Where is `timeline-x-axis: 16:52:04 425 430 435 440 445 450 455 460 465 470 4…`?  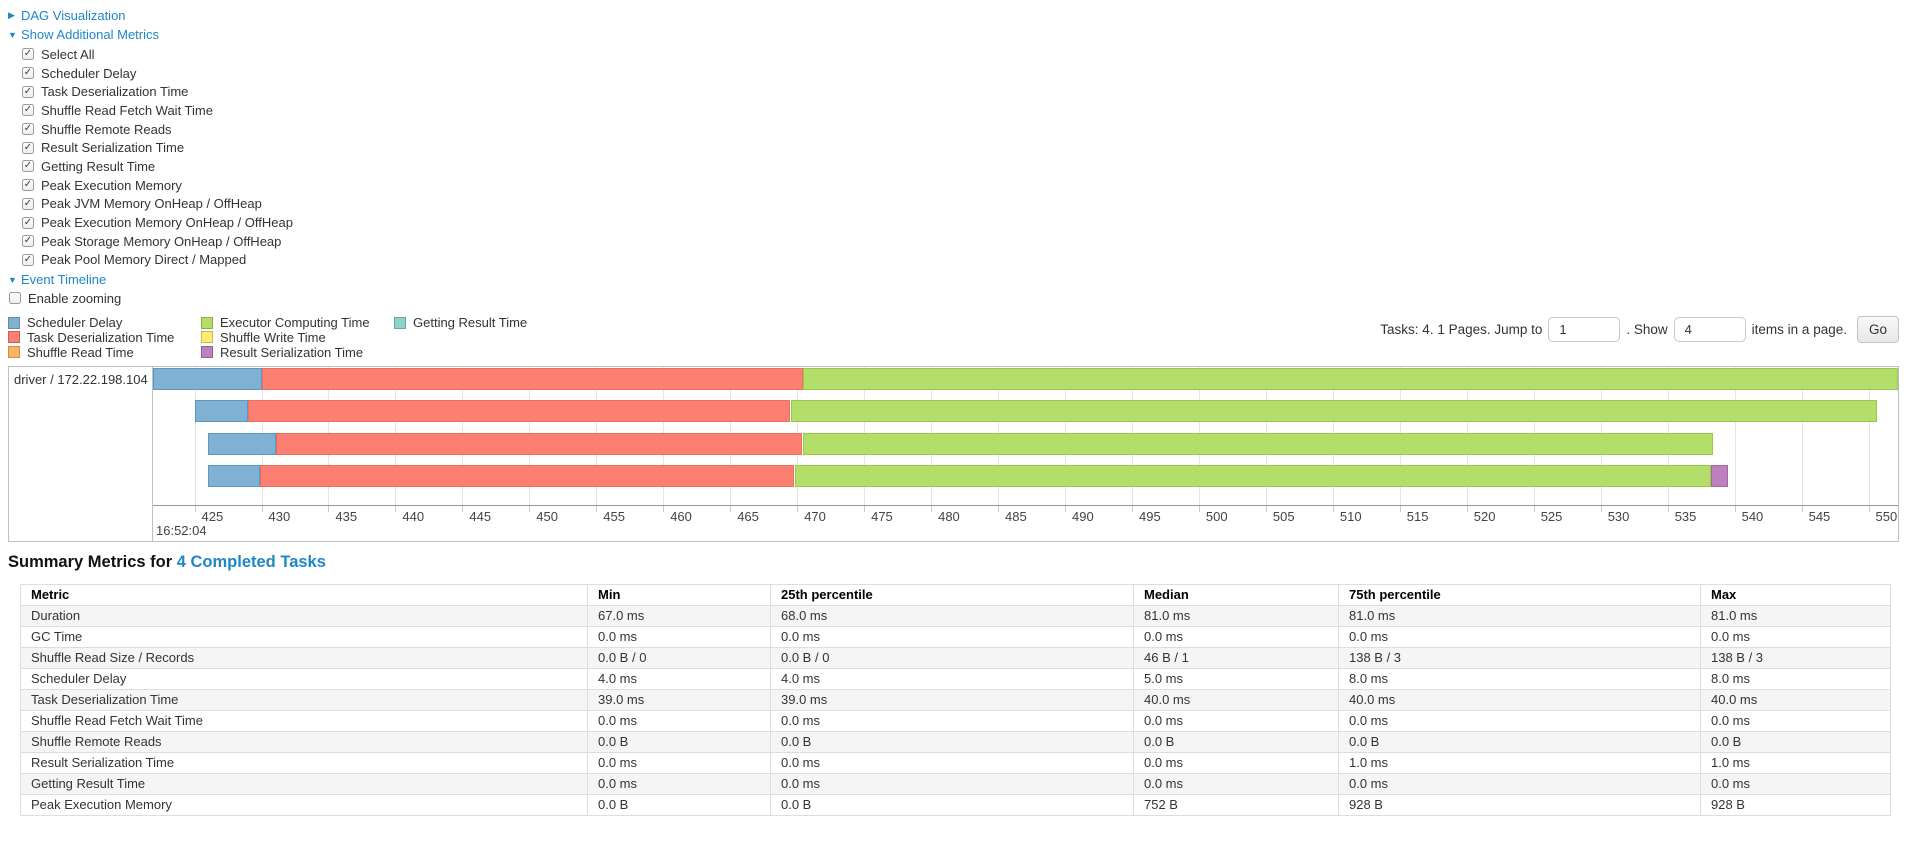
timeline-x-axis: 16:52:04 425 430 435 440 445 450 455 460 465 470 4… is located at coordinates (1025, 522).